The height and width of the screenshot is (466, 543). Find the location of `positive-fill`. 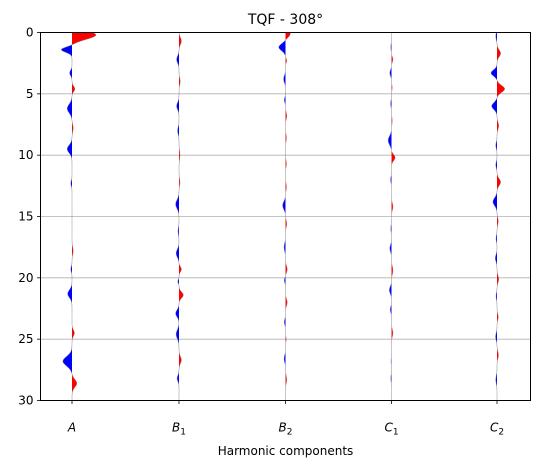

positive-fill is located at coordinates (181, 216).